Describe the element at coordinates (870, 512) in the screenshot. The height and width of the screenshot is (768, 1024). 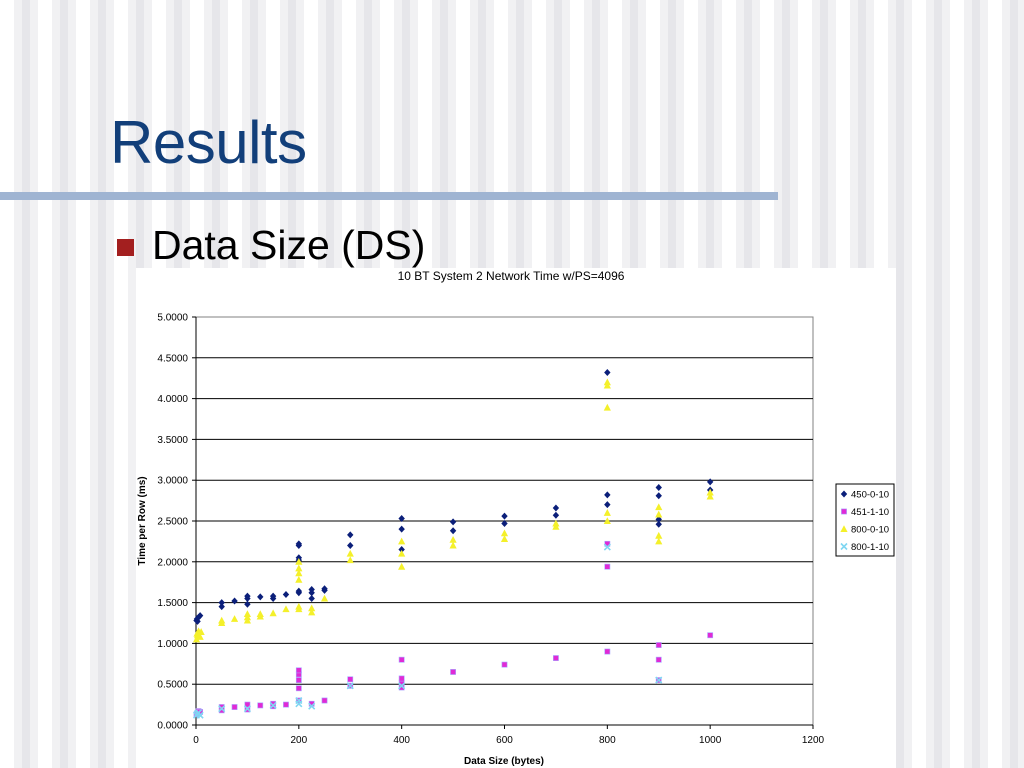
I see `legend-label: 451-1-10` at that location.